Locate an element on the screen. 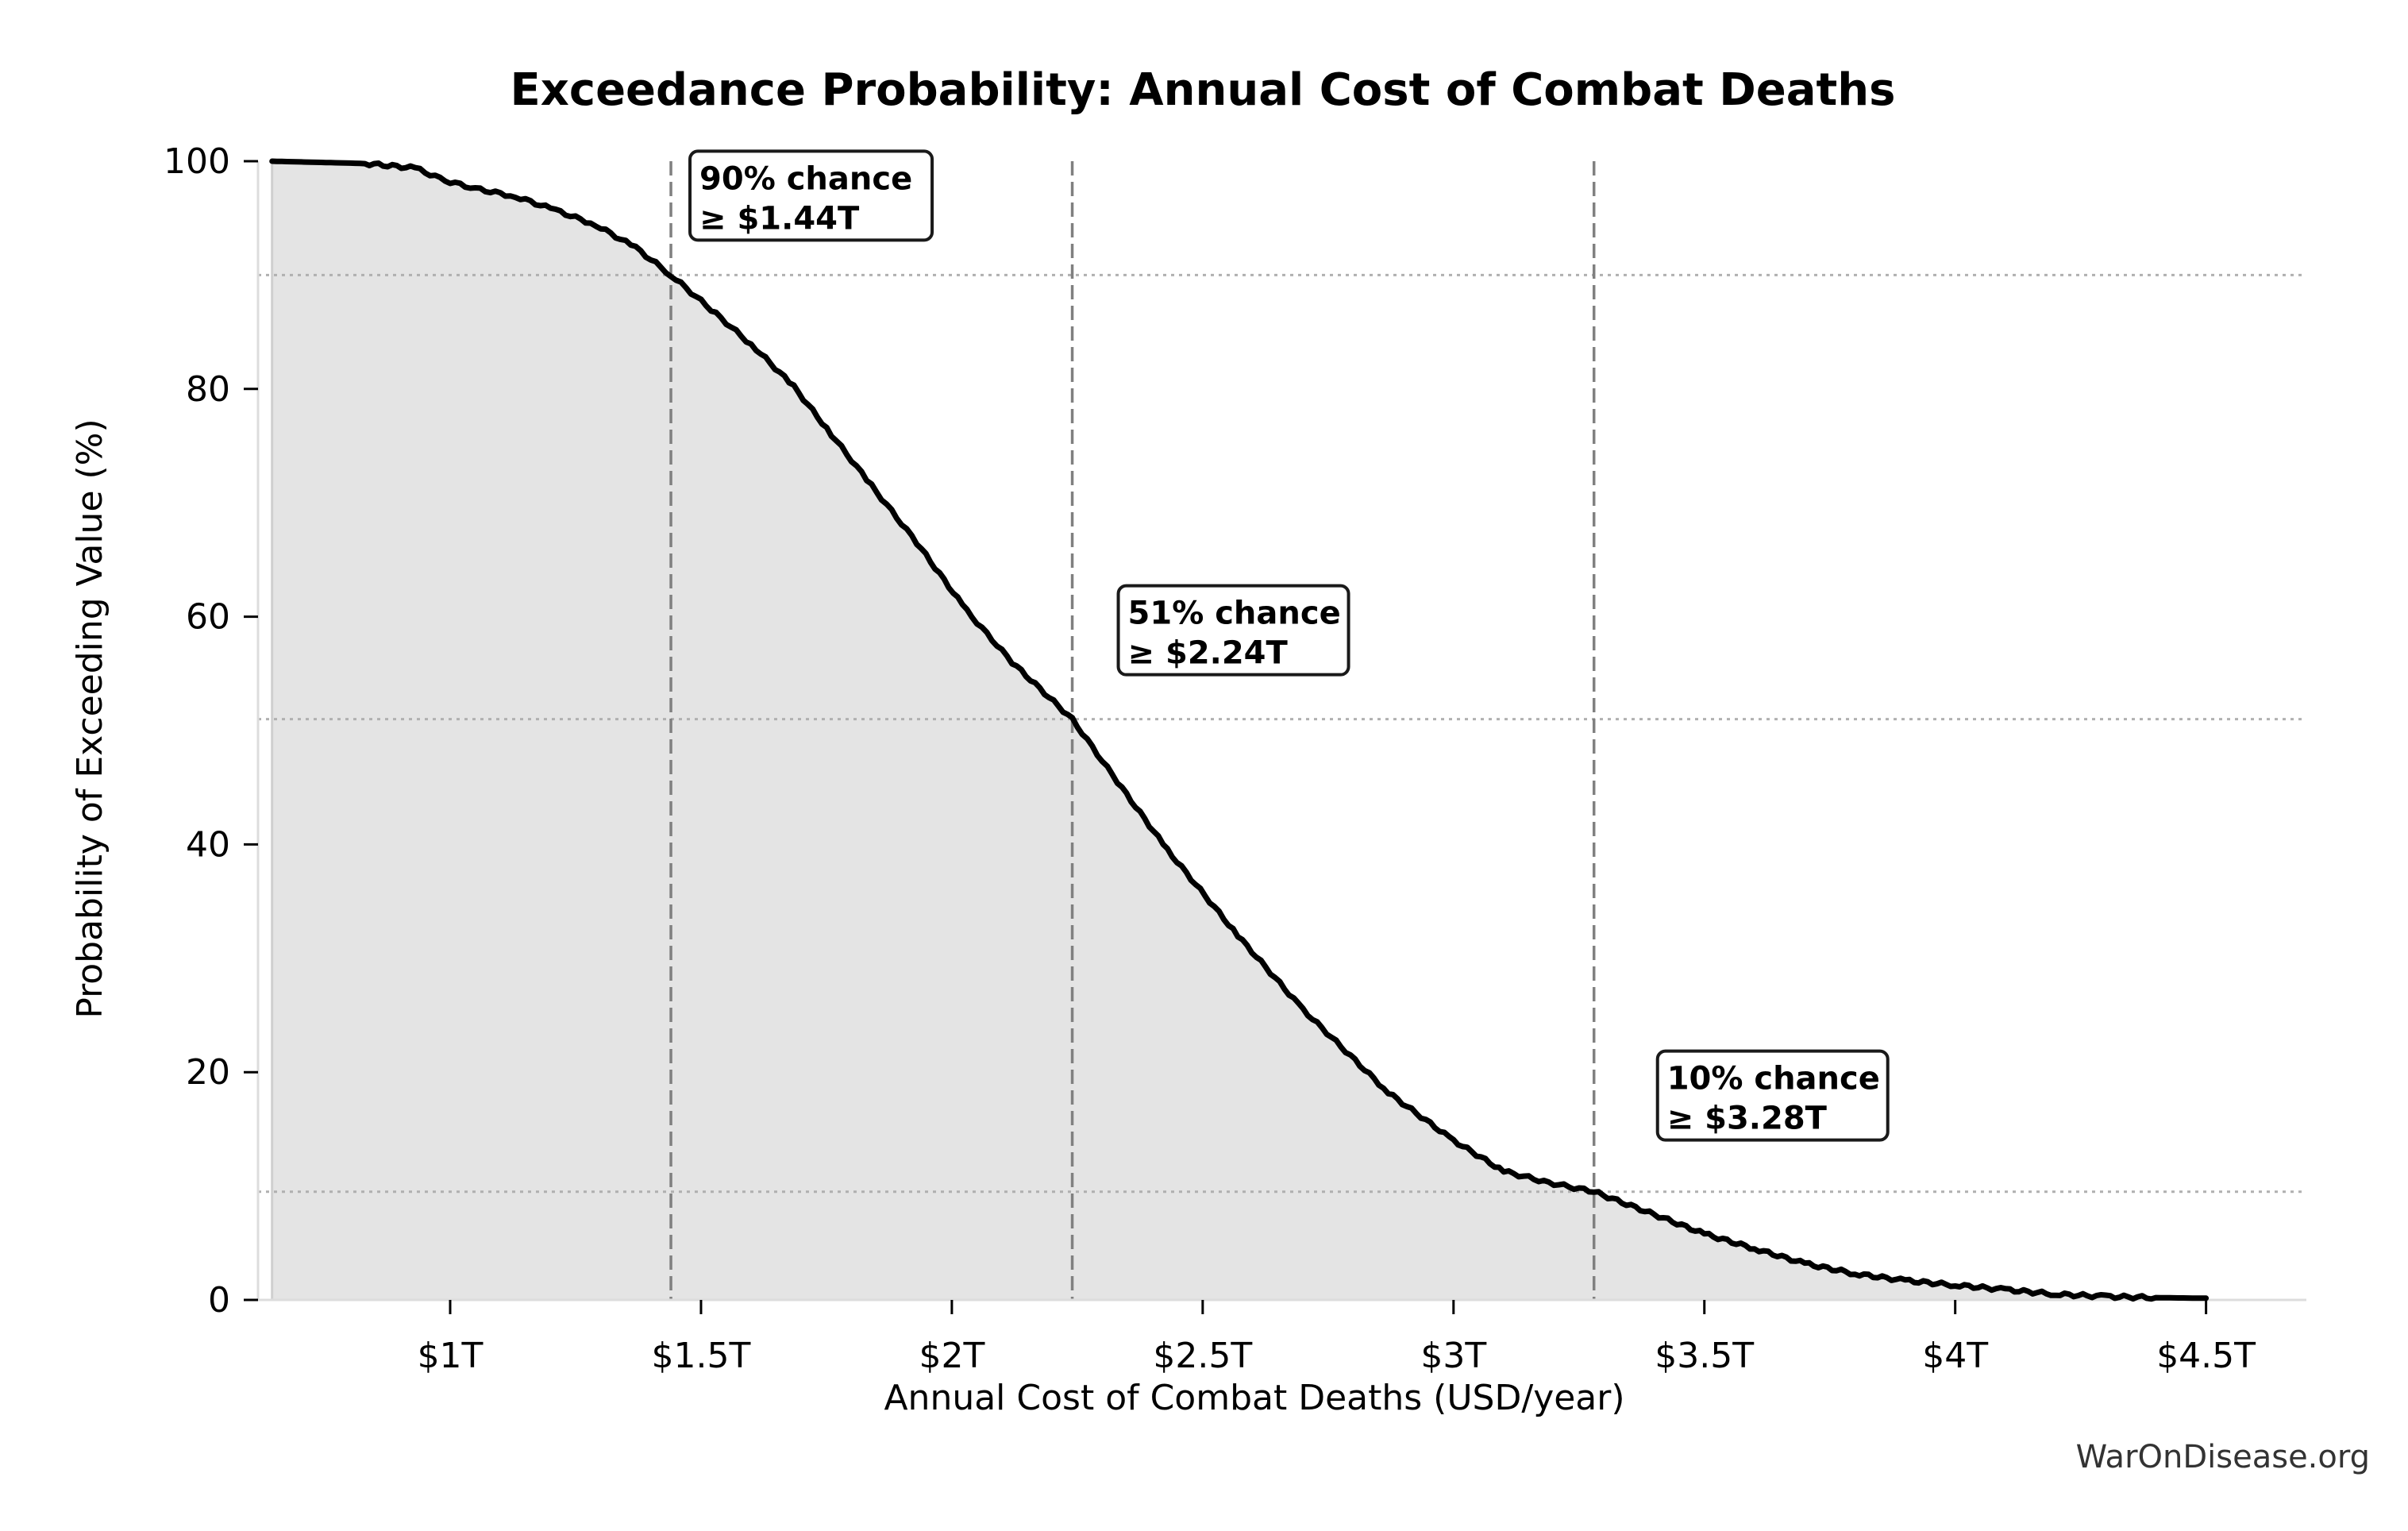 This screenshot has width=2408, height=1531. y-tick-label: 40 is located at coordinates (208, 844).